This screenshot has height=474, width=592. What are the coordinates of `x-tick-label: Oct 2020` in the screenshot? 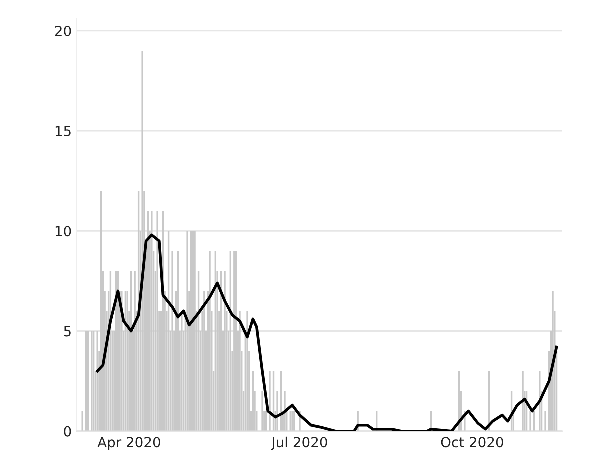 It's located at (472, 442).